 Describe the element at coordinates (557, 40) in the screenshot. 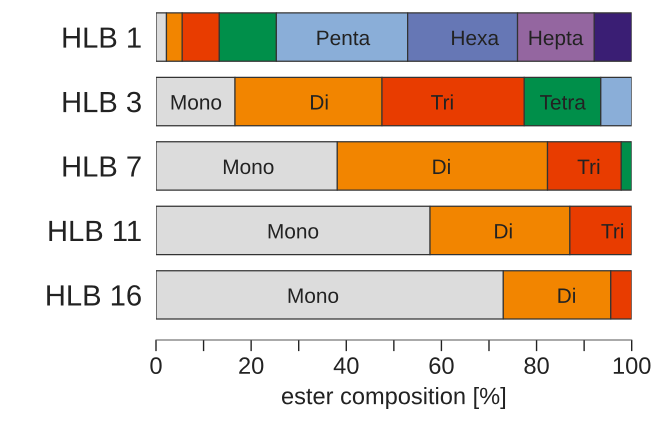

I see `annotation: Hepta` at that location.